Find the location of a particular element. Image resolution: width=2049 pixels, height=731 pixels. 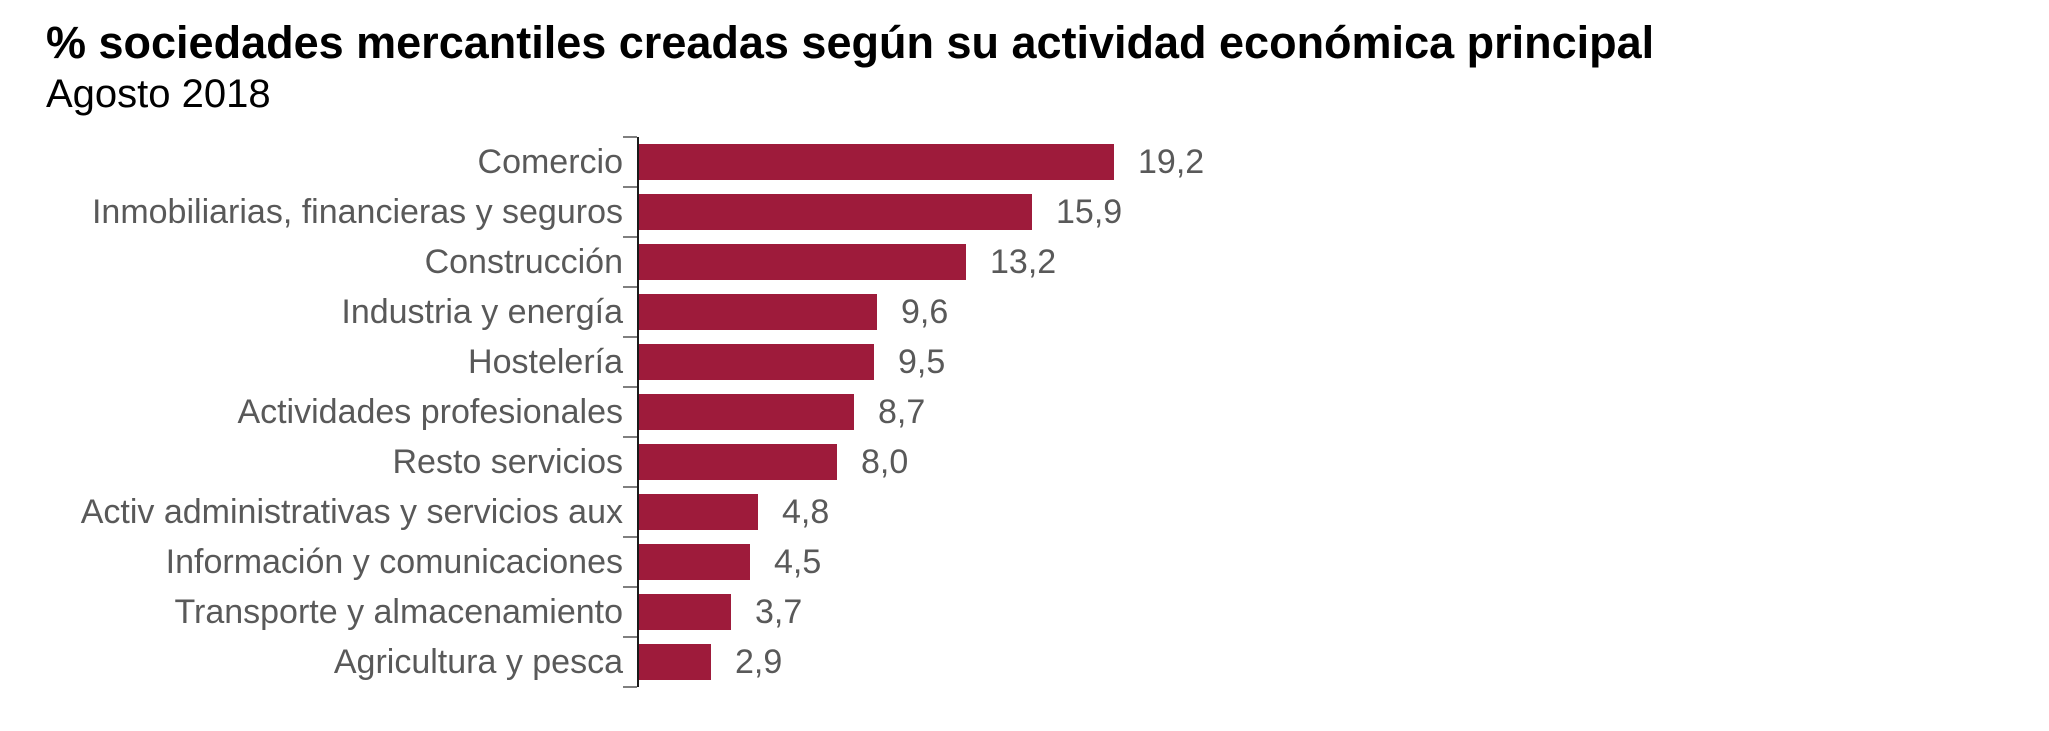

value-label: 19,2 is located at coordinates (1171, 161).